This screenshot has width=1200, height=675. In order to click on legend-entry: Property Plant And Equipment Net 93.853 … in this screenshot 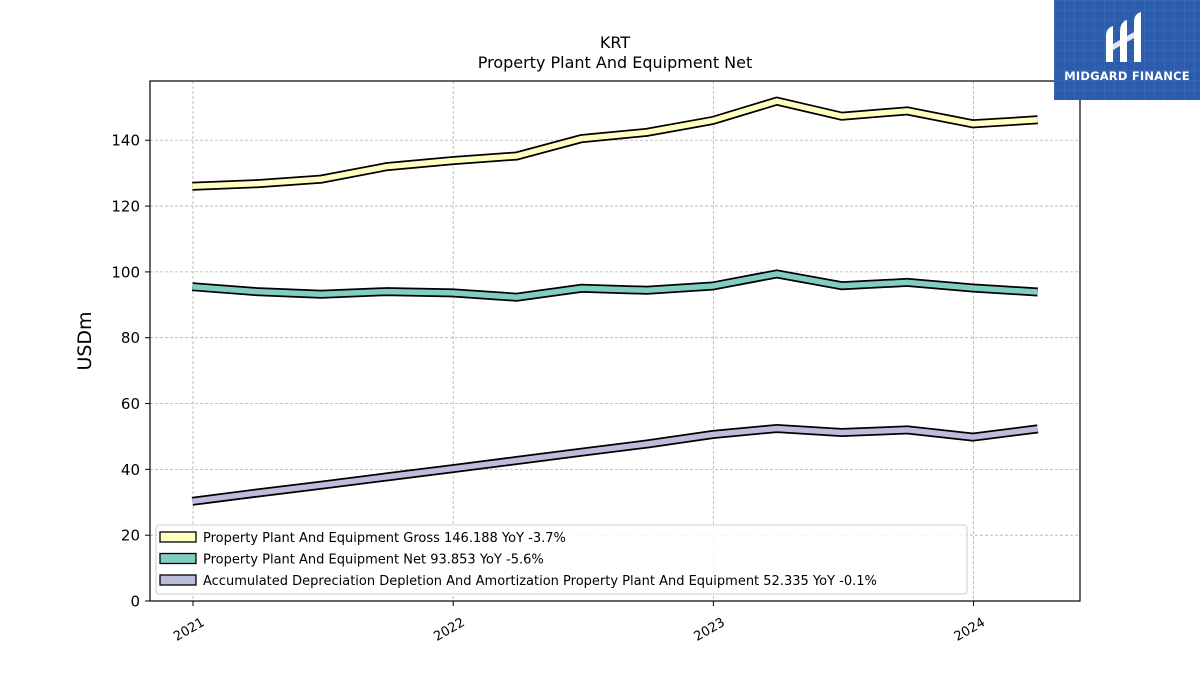, I will do `click(373, 560)`.